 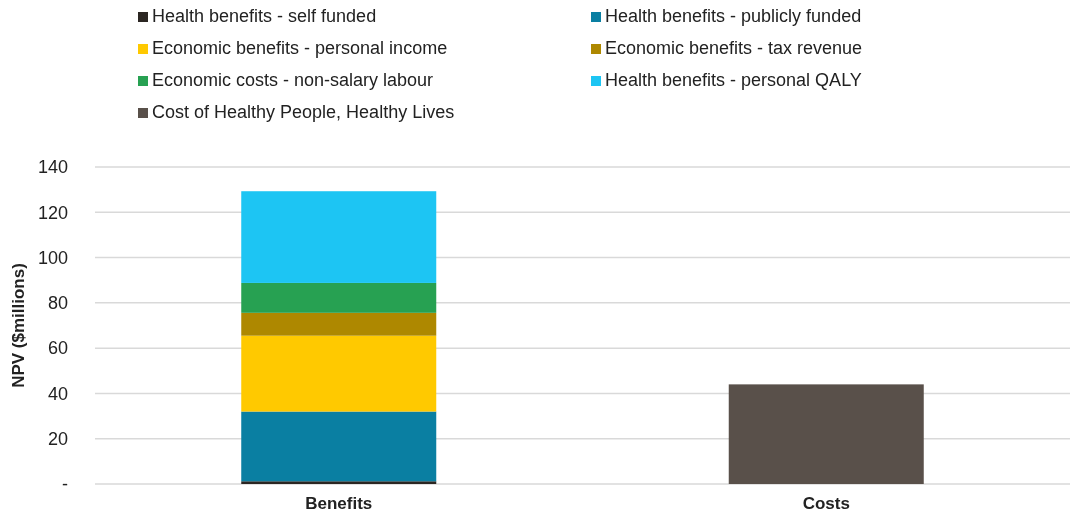 I want to click on y-axis-title: NPV ($millions), so click(x=18, y=325).